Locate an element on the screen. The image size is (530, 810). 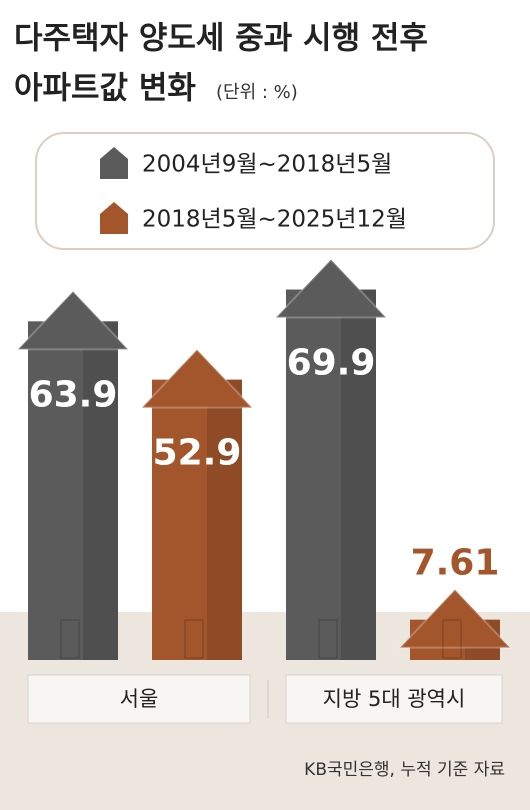
x-tick-label: 서울 is located at coordinates (139, 699).